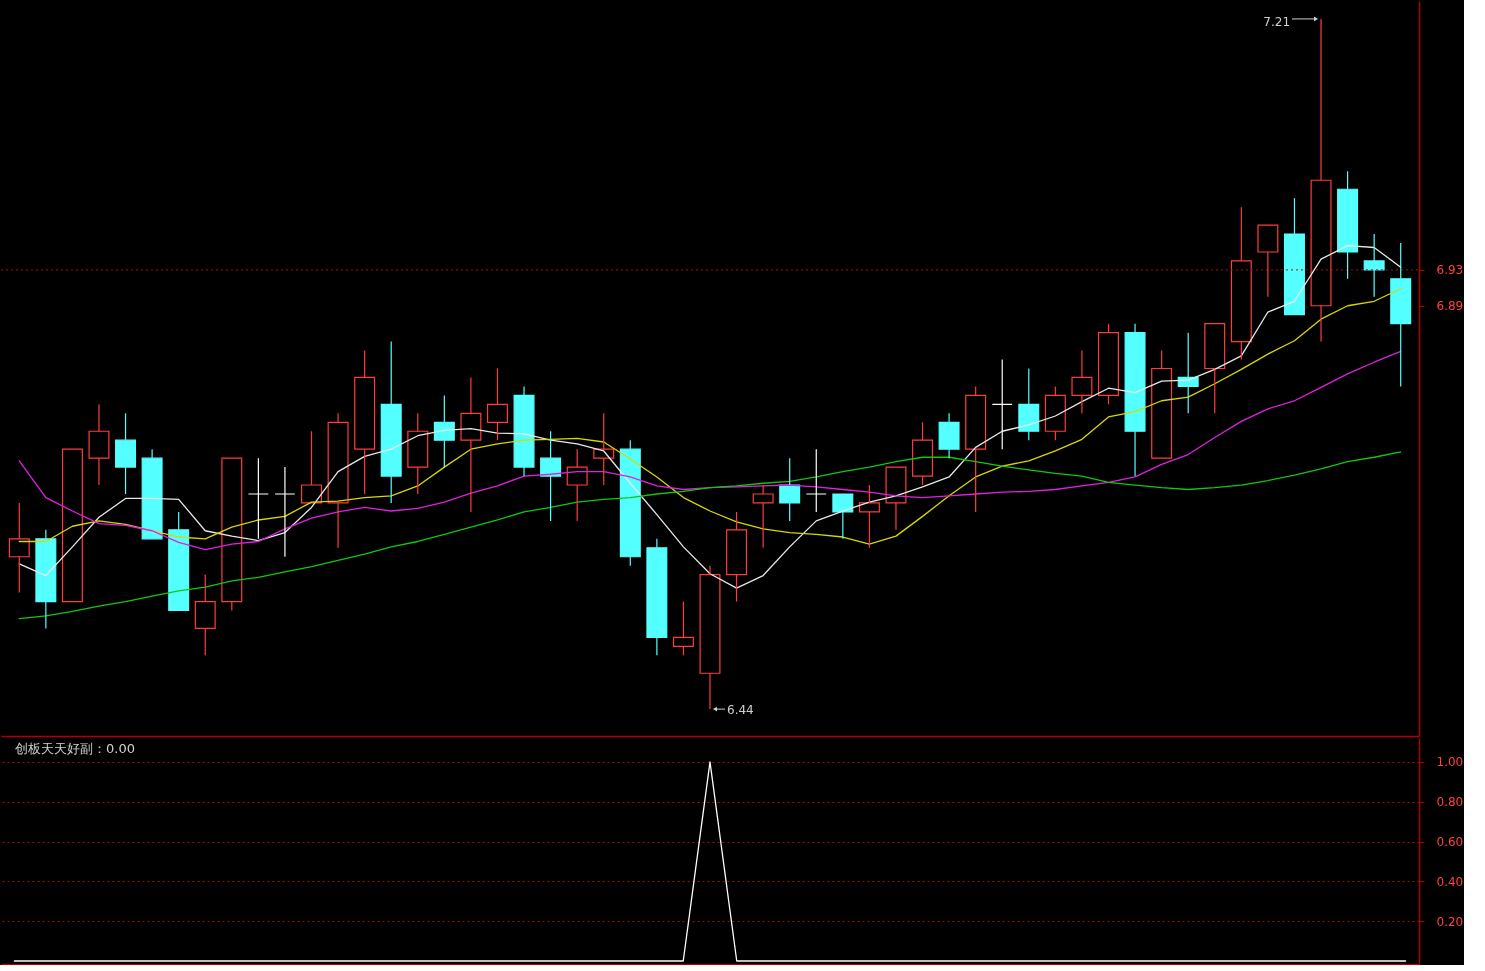 This screenshot has width=1485, height=971. What do you see at coordinates (1450, 306) in the screenshot?
I see `y-tick-label: 6.89` at bounding box center [1450, 306].